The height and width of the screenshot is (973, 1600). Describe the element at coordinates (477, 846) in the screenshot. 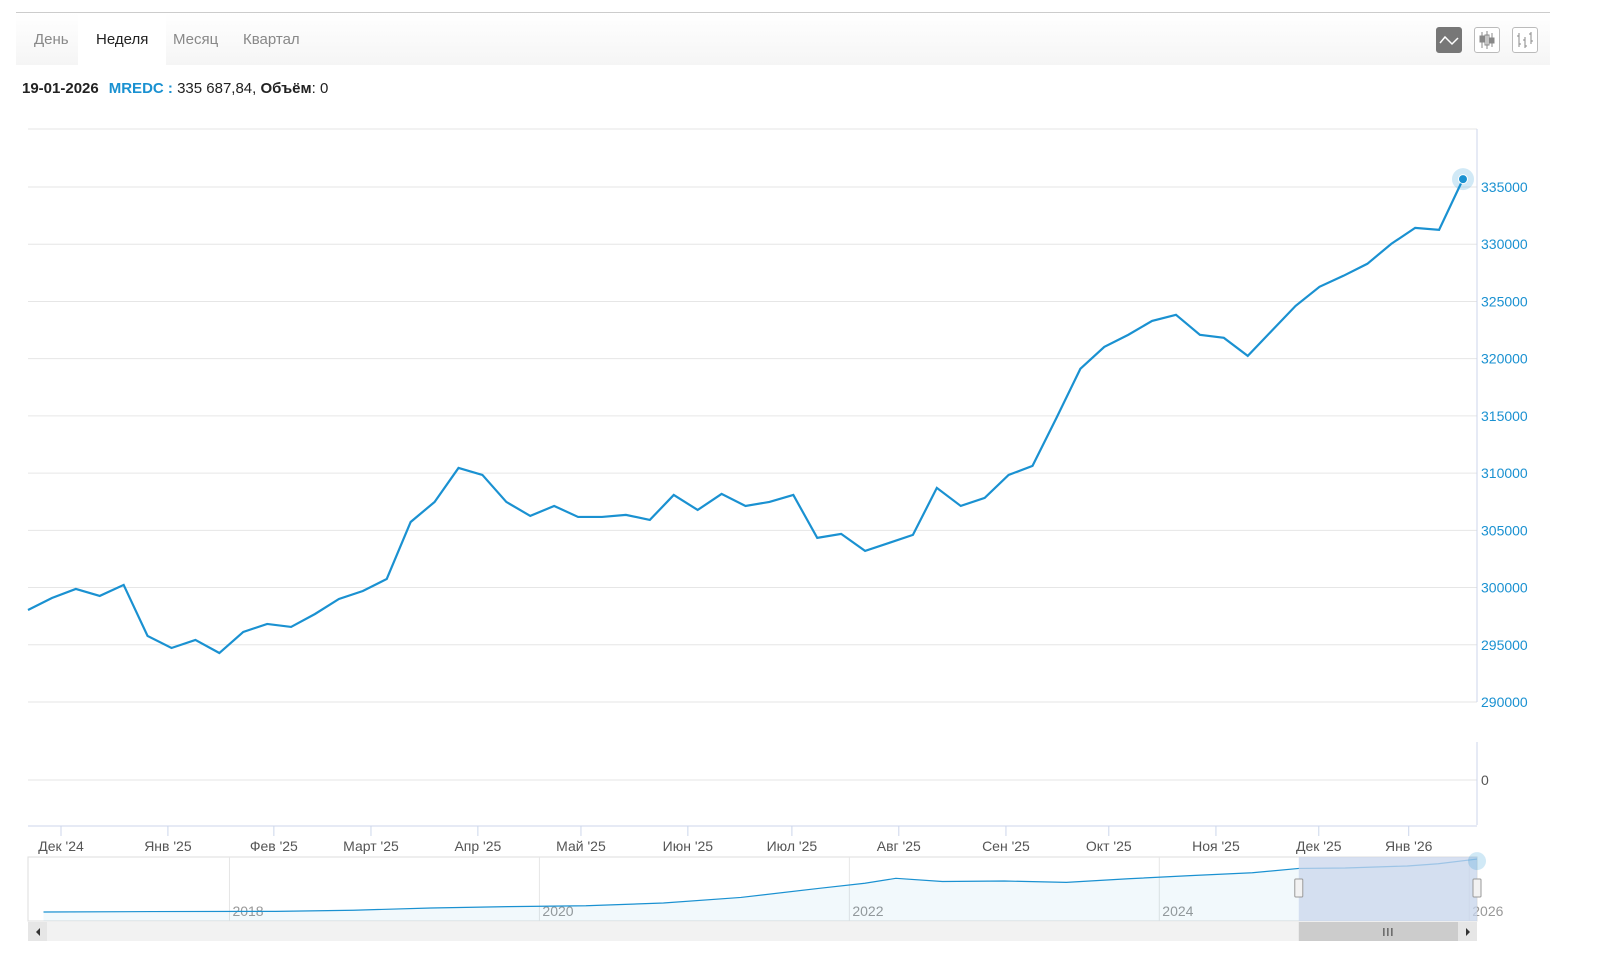

I see `x-tick-label: Апр '25` at that location.